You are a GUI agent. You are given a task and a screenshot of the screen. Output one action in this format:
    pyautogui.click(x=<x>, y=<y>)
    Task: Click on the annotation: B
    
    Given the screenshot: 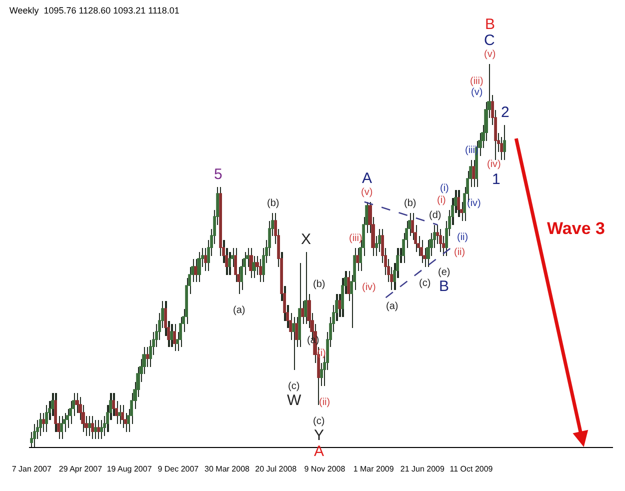 What is the action you would take?
    pyautogui.click(x=444, y=286)
    